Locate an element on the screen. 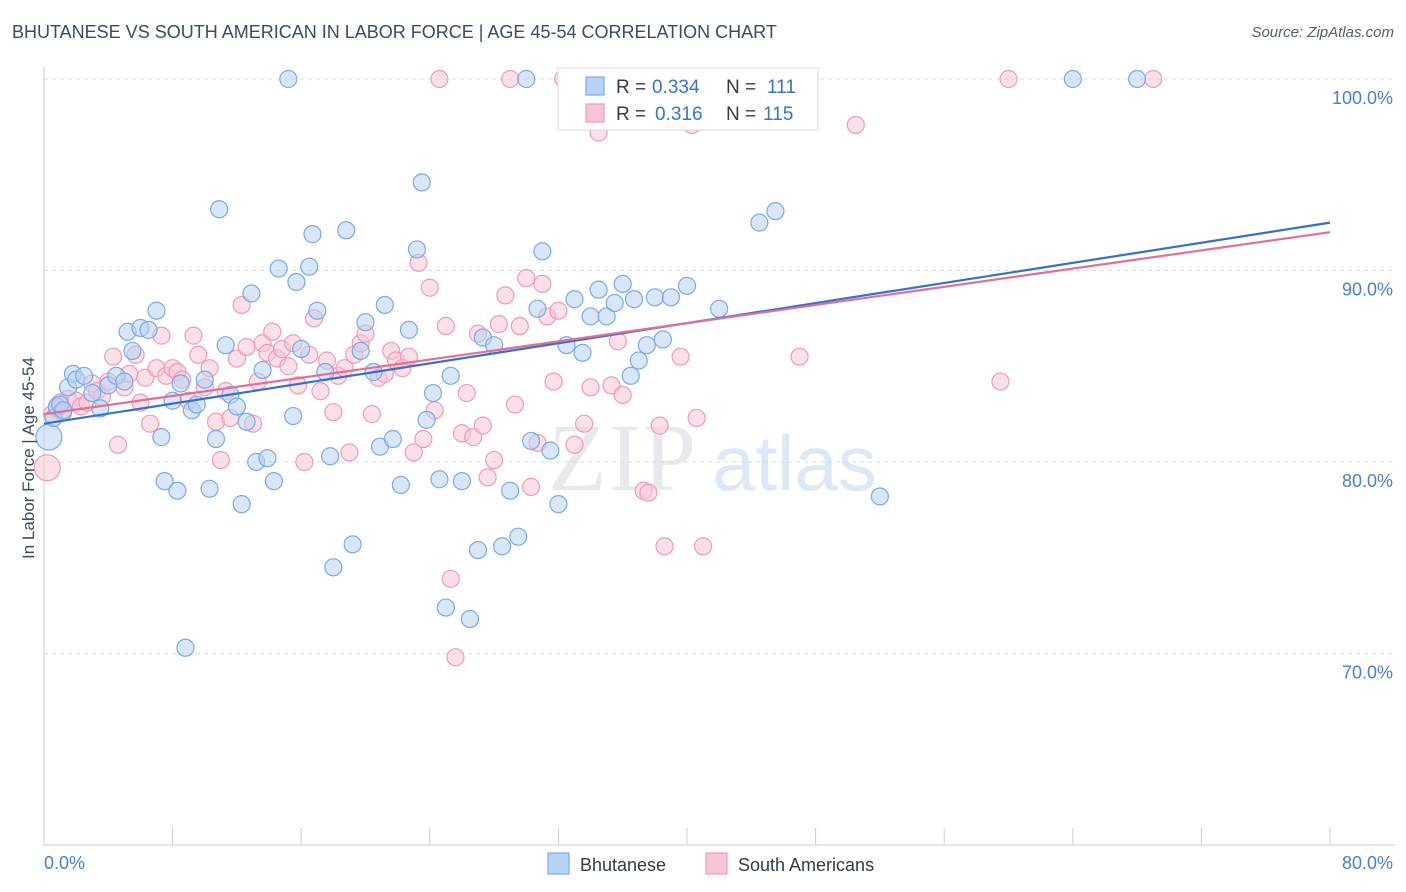 The width and height of the screenshot is (1406, 892). watermark-zip: ZIP is located at coordinates (623, 457).